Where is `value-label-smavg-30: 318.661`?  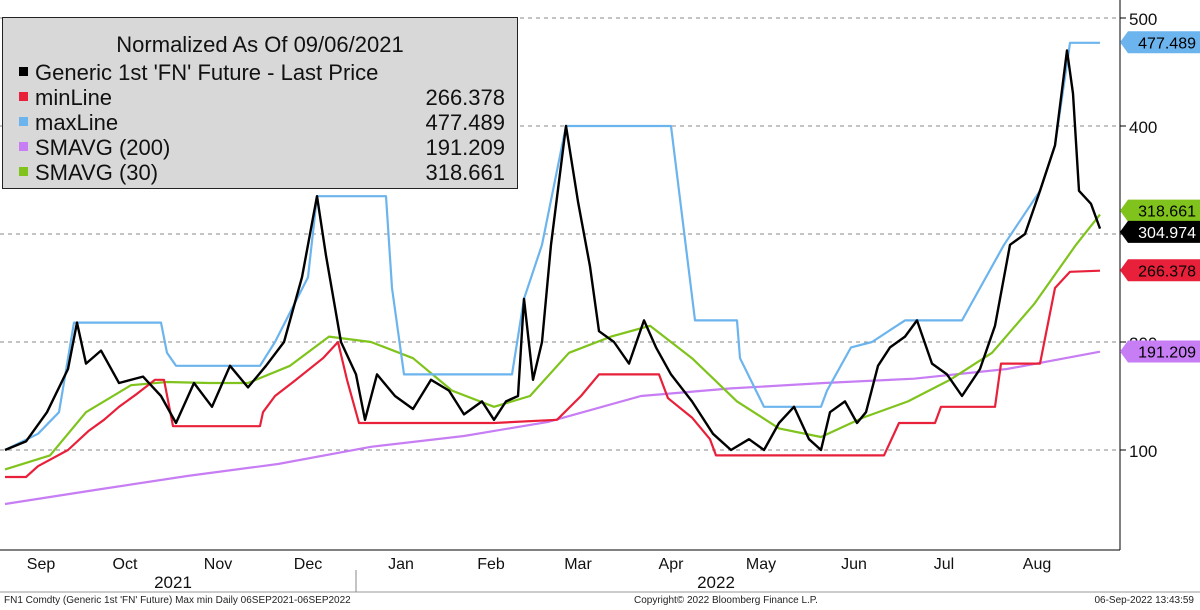
value-label-smavg-30: 318.661 is located at coordinates (1167, 212).